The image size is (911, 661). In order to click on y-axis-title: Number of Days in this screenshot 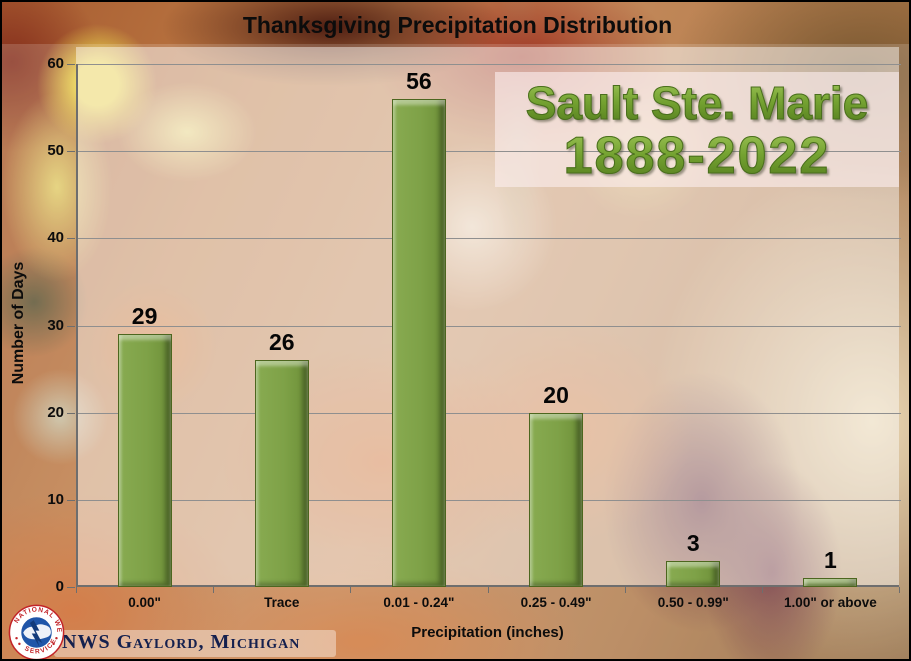, I will do `click(18, 323)`.